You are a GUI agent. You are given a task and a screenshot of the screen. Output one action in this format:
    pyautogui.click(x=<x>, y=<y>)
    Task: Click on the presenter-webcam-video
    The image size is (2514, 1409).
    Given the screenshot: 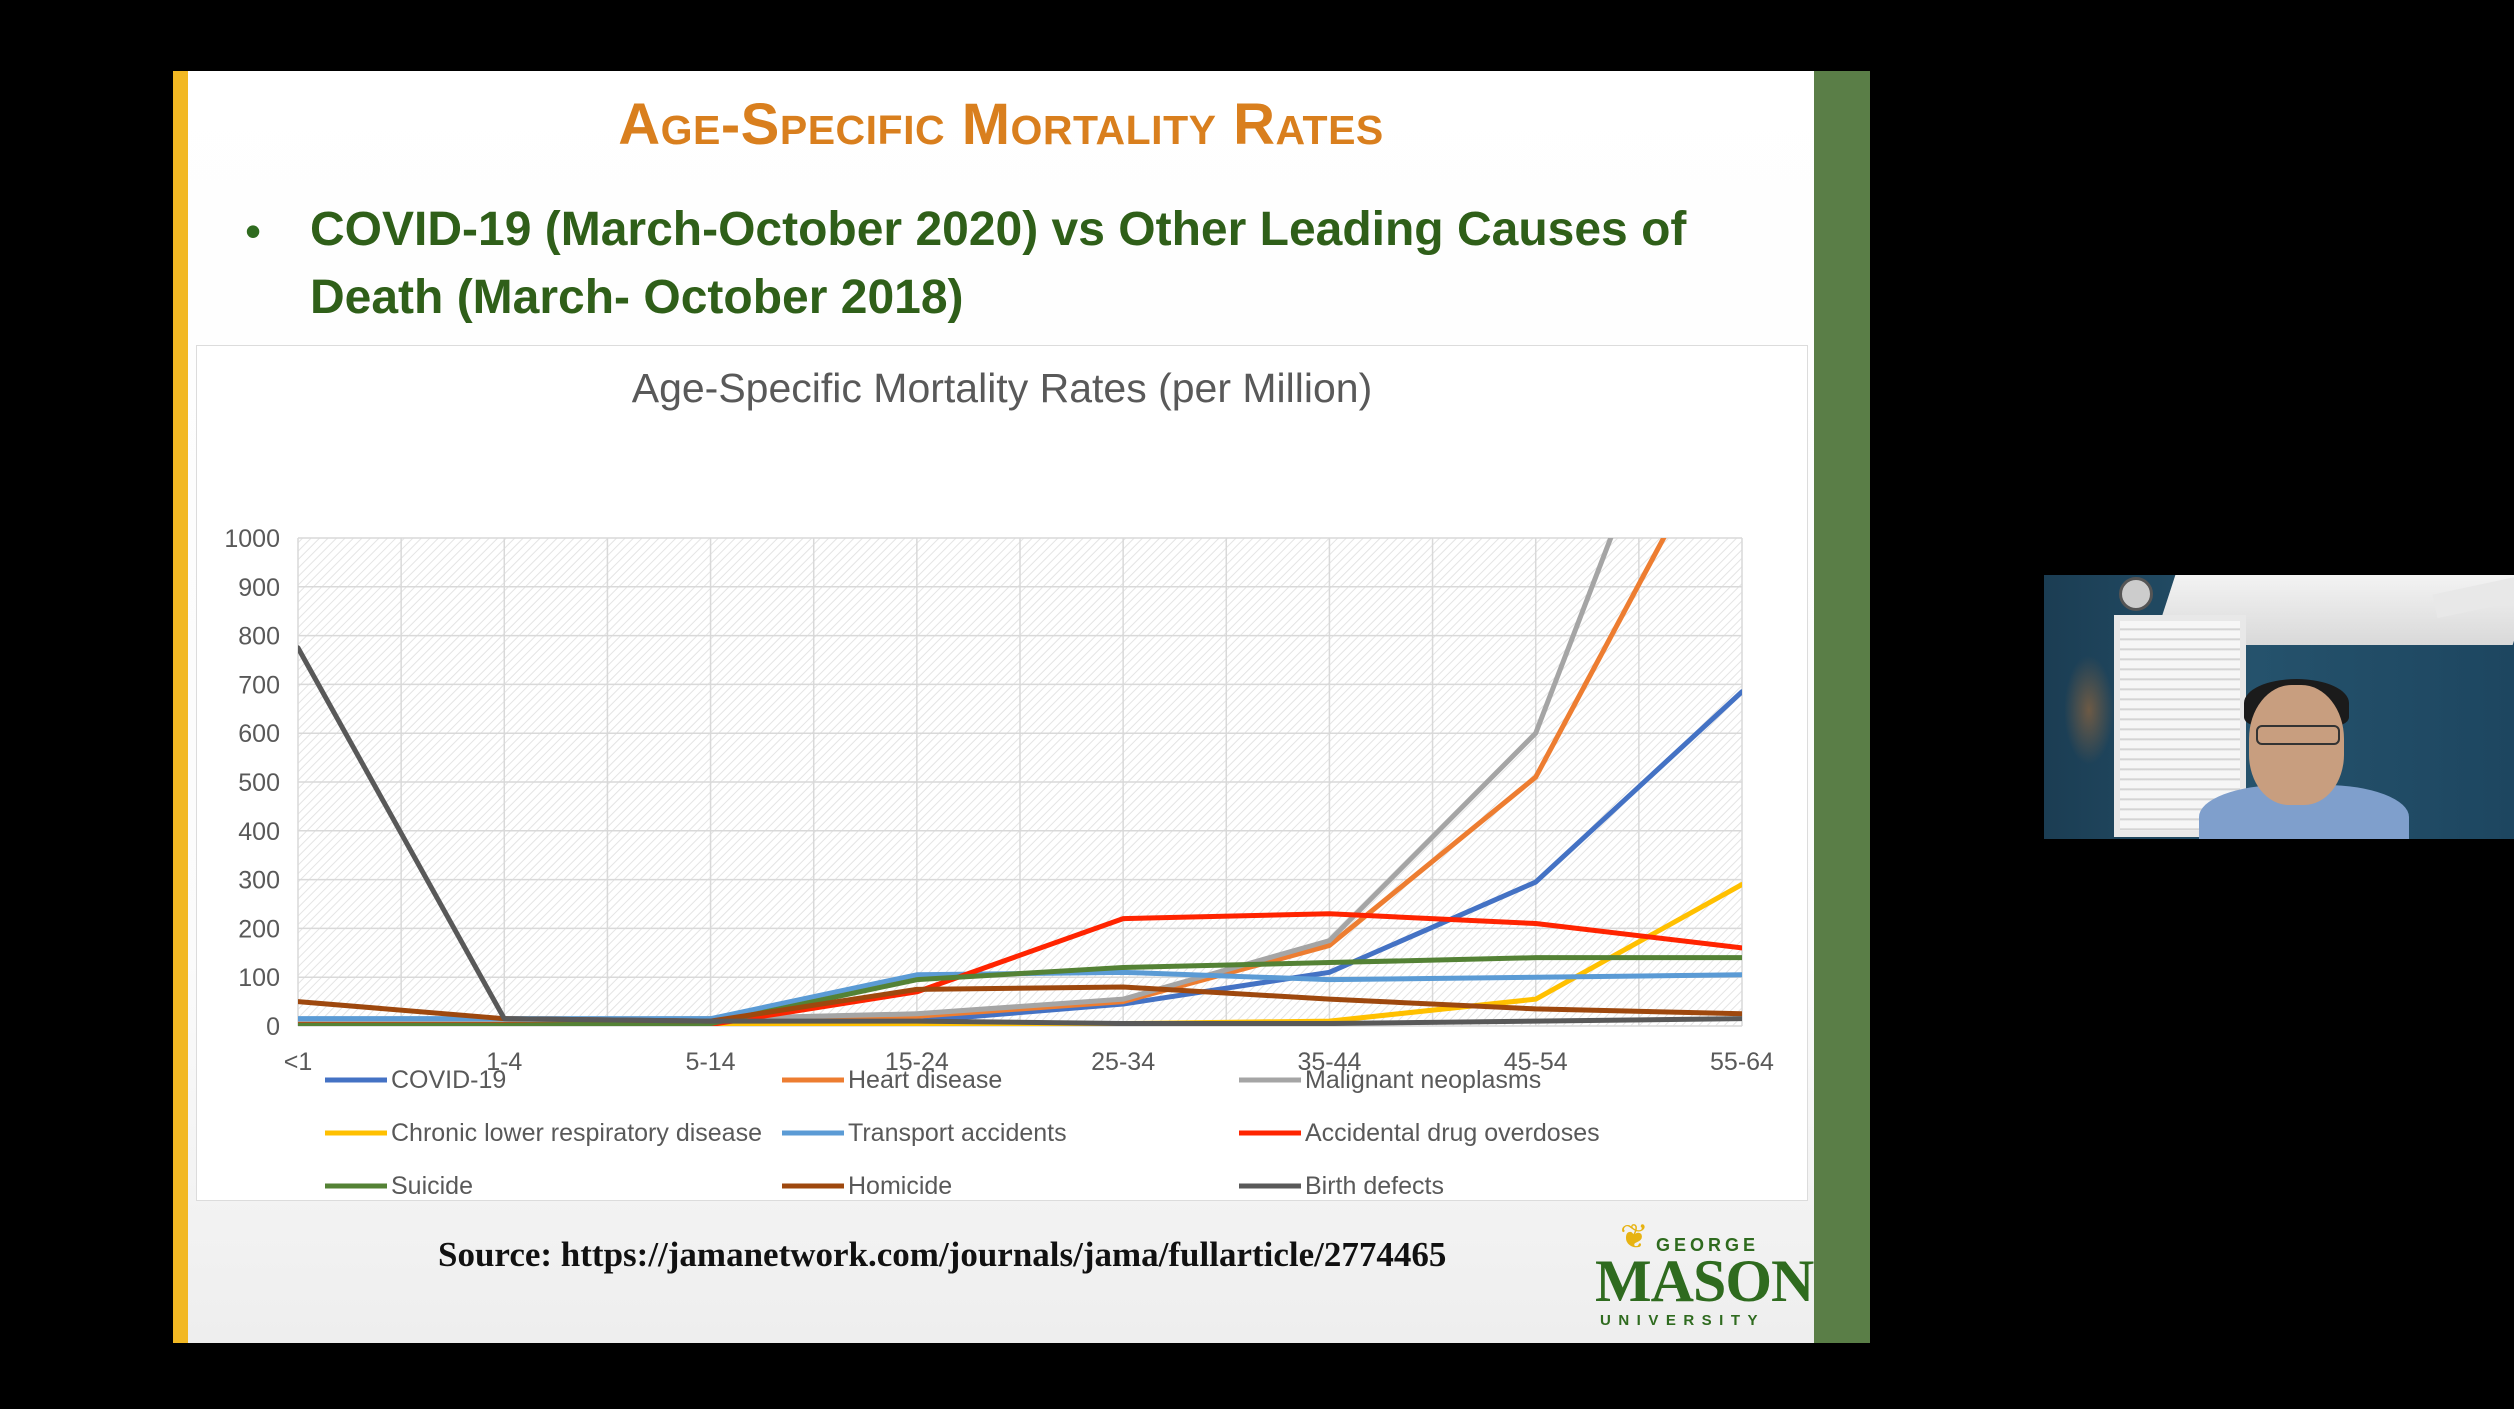 What is the action you would take?
    pyautogui.click(x=2279, y=707)
    